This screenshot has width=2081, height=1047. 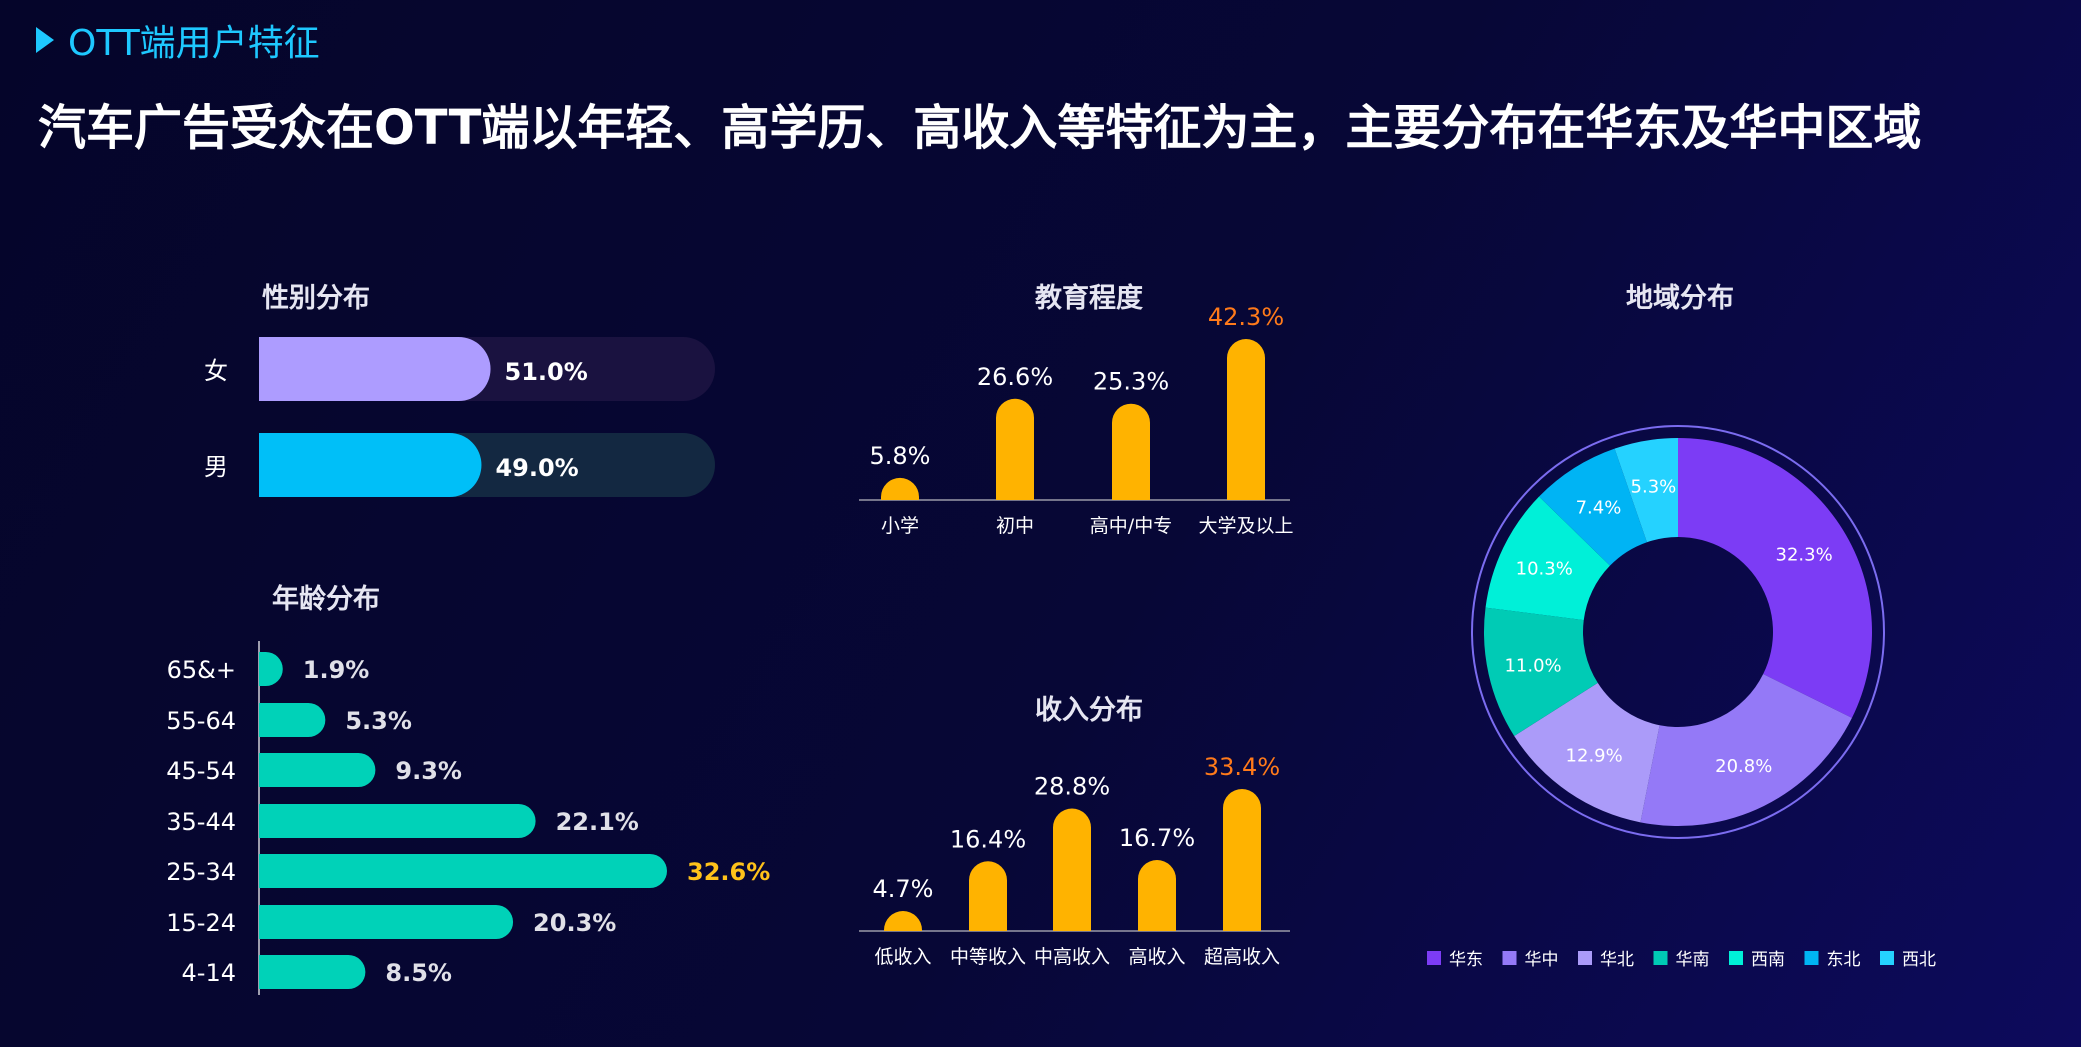 I want to click on income-value-label-2: 28.8%, so click(x=1072, y=787).